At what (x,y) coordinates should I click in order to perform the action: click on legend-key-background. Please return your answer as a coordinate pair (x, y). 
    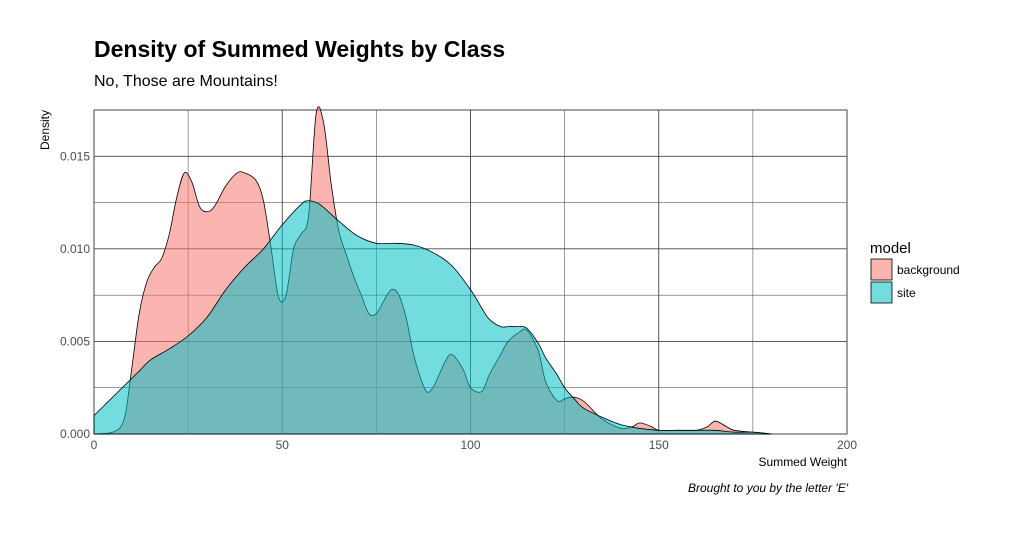
    Looking at the image, I should click on (881, 269).